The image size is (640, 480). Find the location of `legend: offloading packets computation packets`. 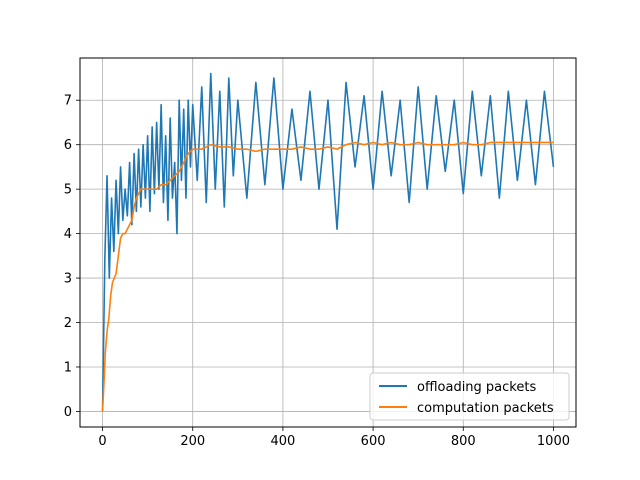

legend: offloading packets computation packets is located at coordinates (469, 396).